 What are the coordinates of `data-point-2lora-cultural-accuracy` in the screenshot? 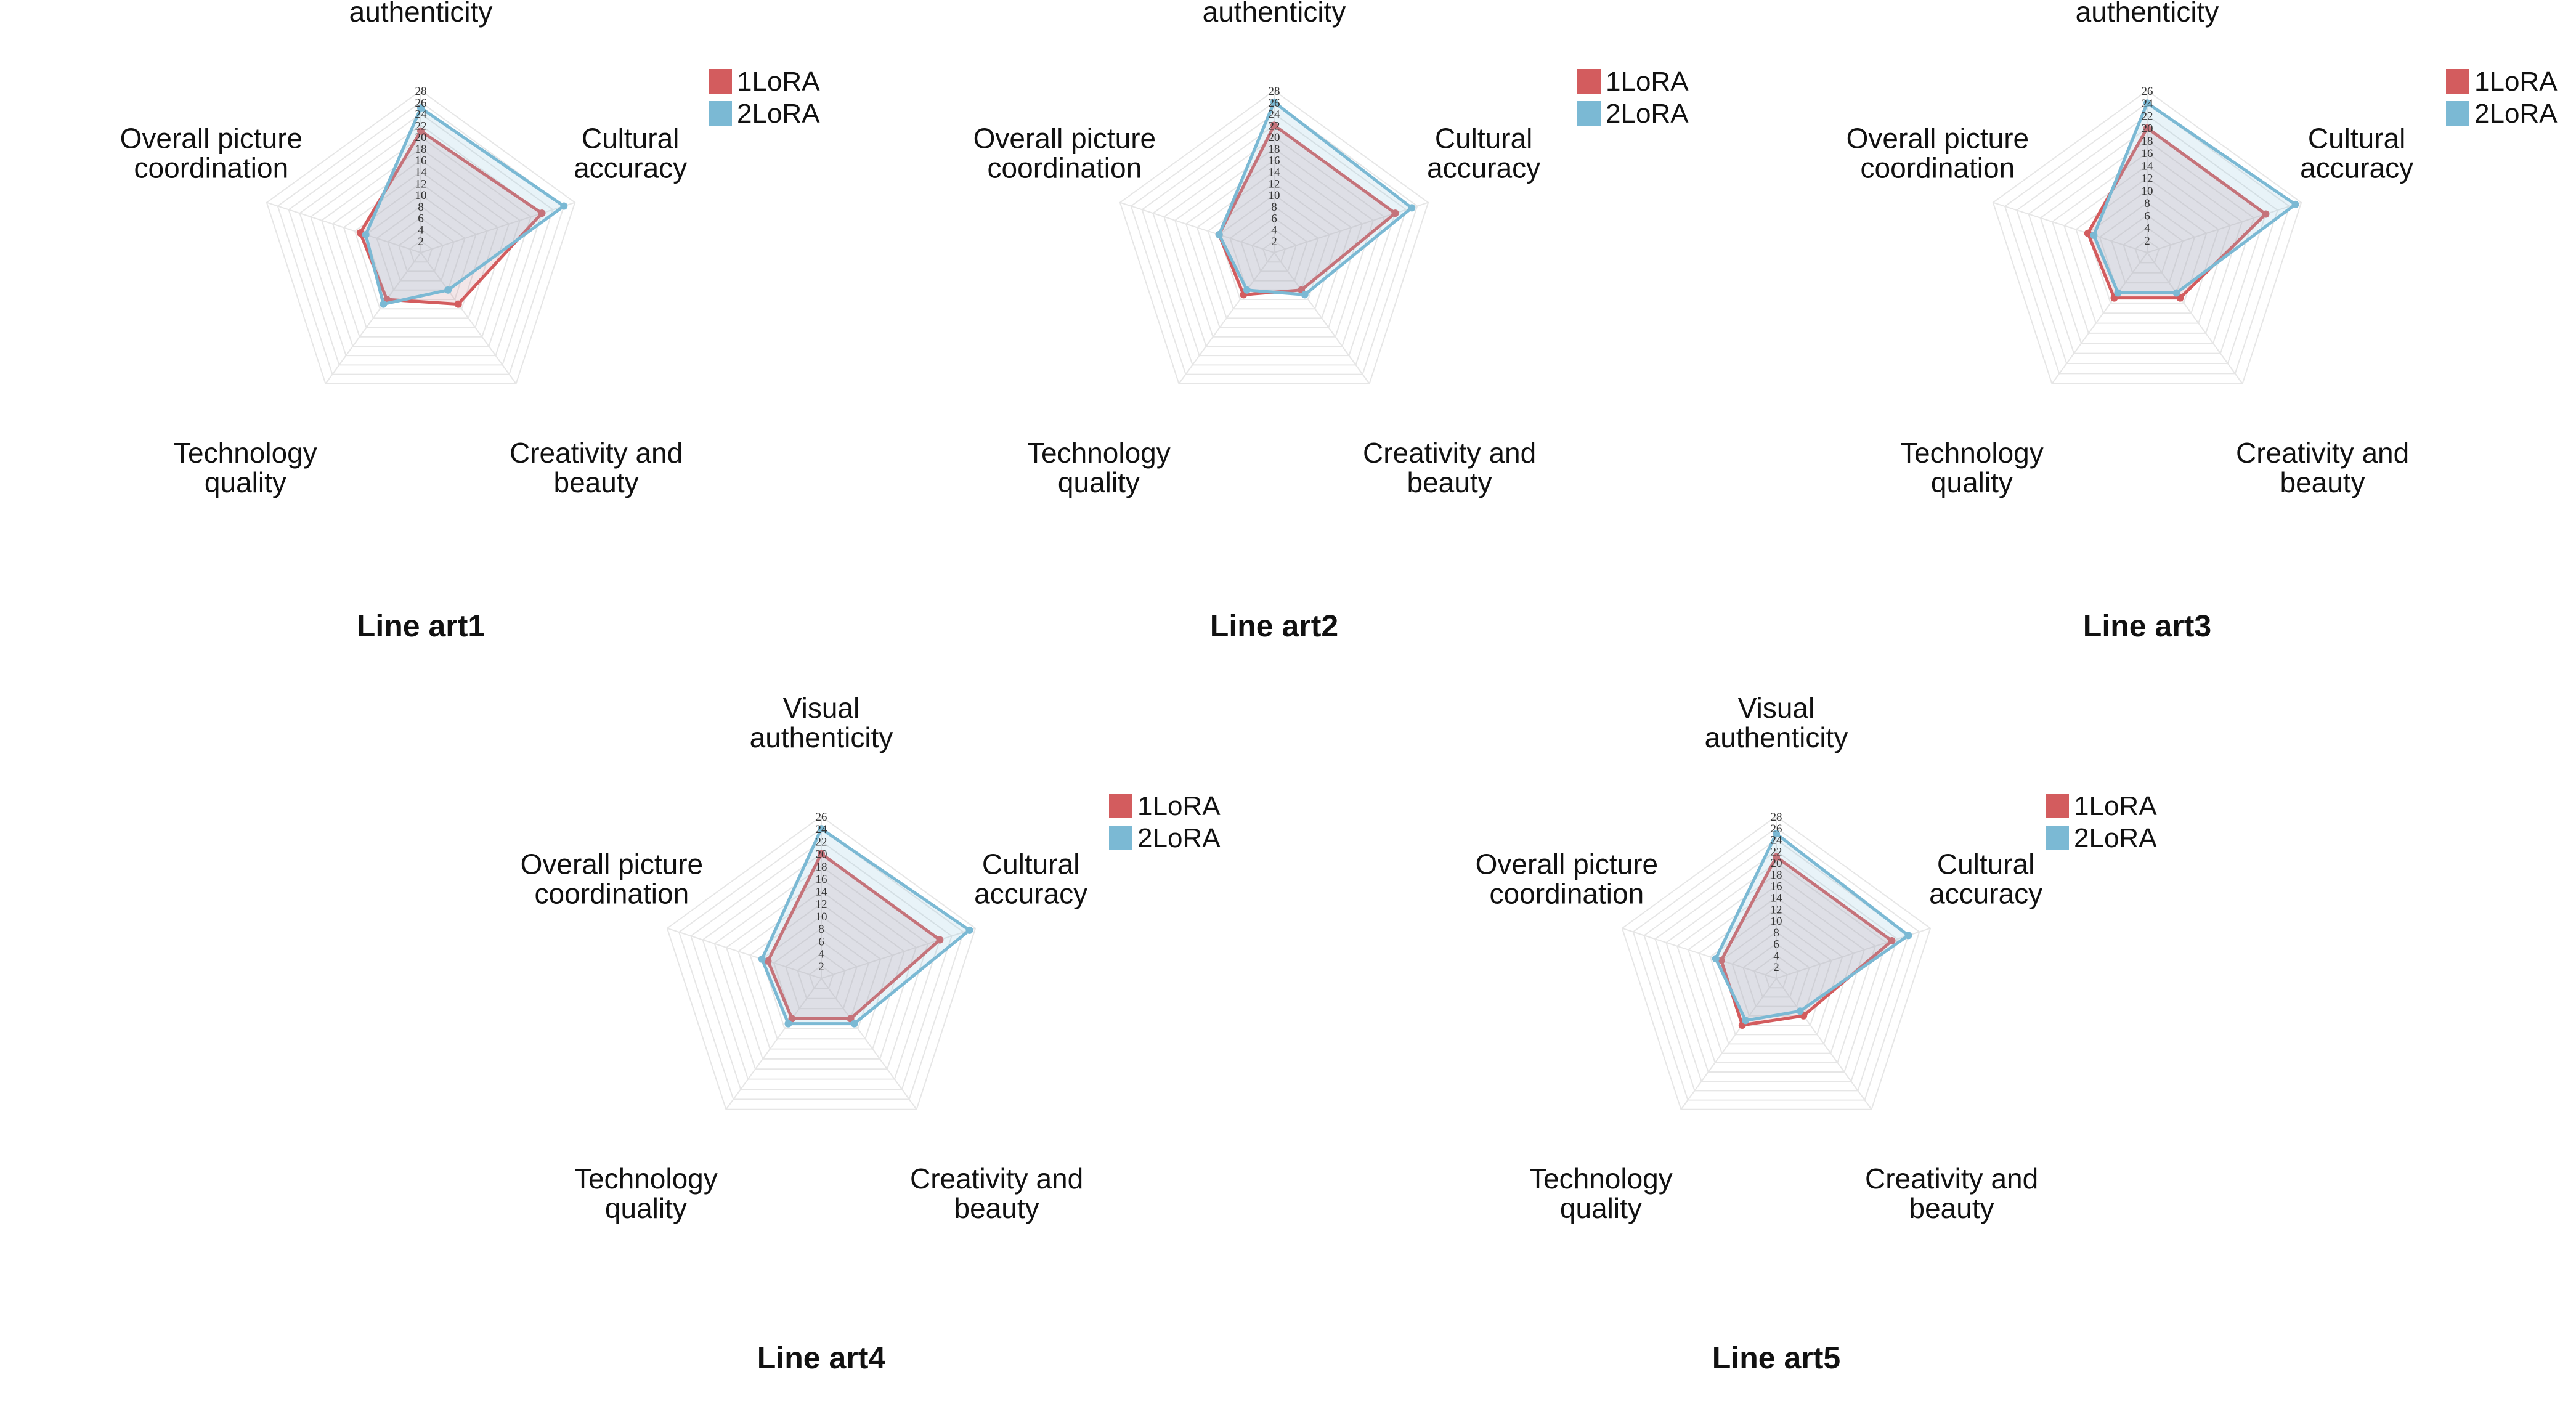 It's located at (2295, 204).